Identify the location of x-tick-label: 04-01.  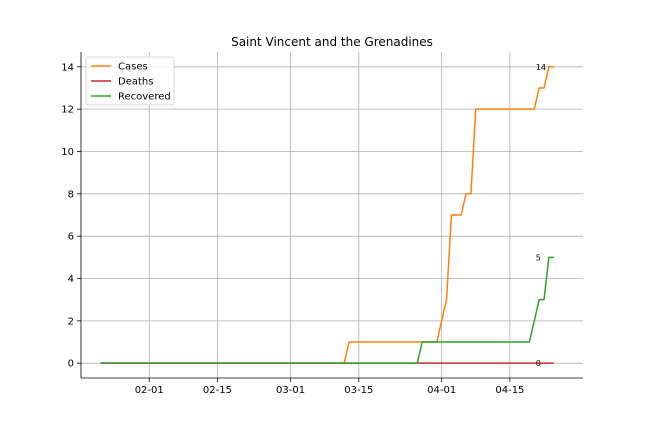
(441, 390).